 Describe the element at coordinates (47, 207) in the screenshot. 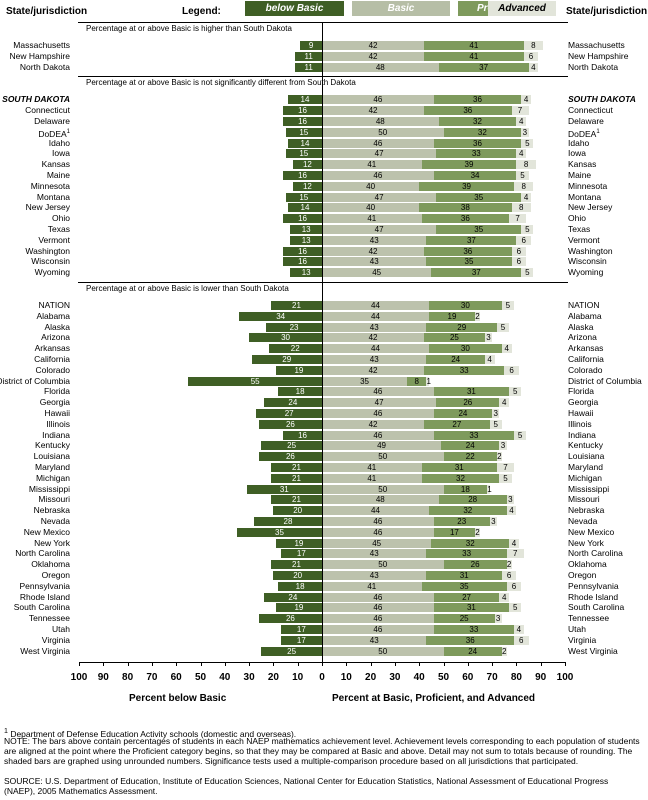

I see `state-label-left: New Jersey` at that location.